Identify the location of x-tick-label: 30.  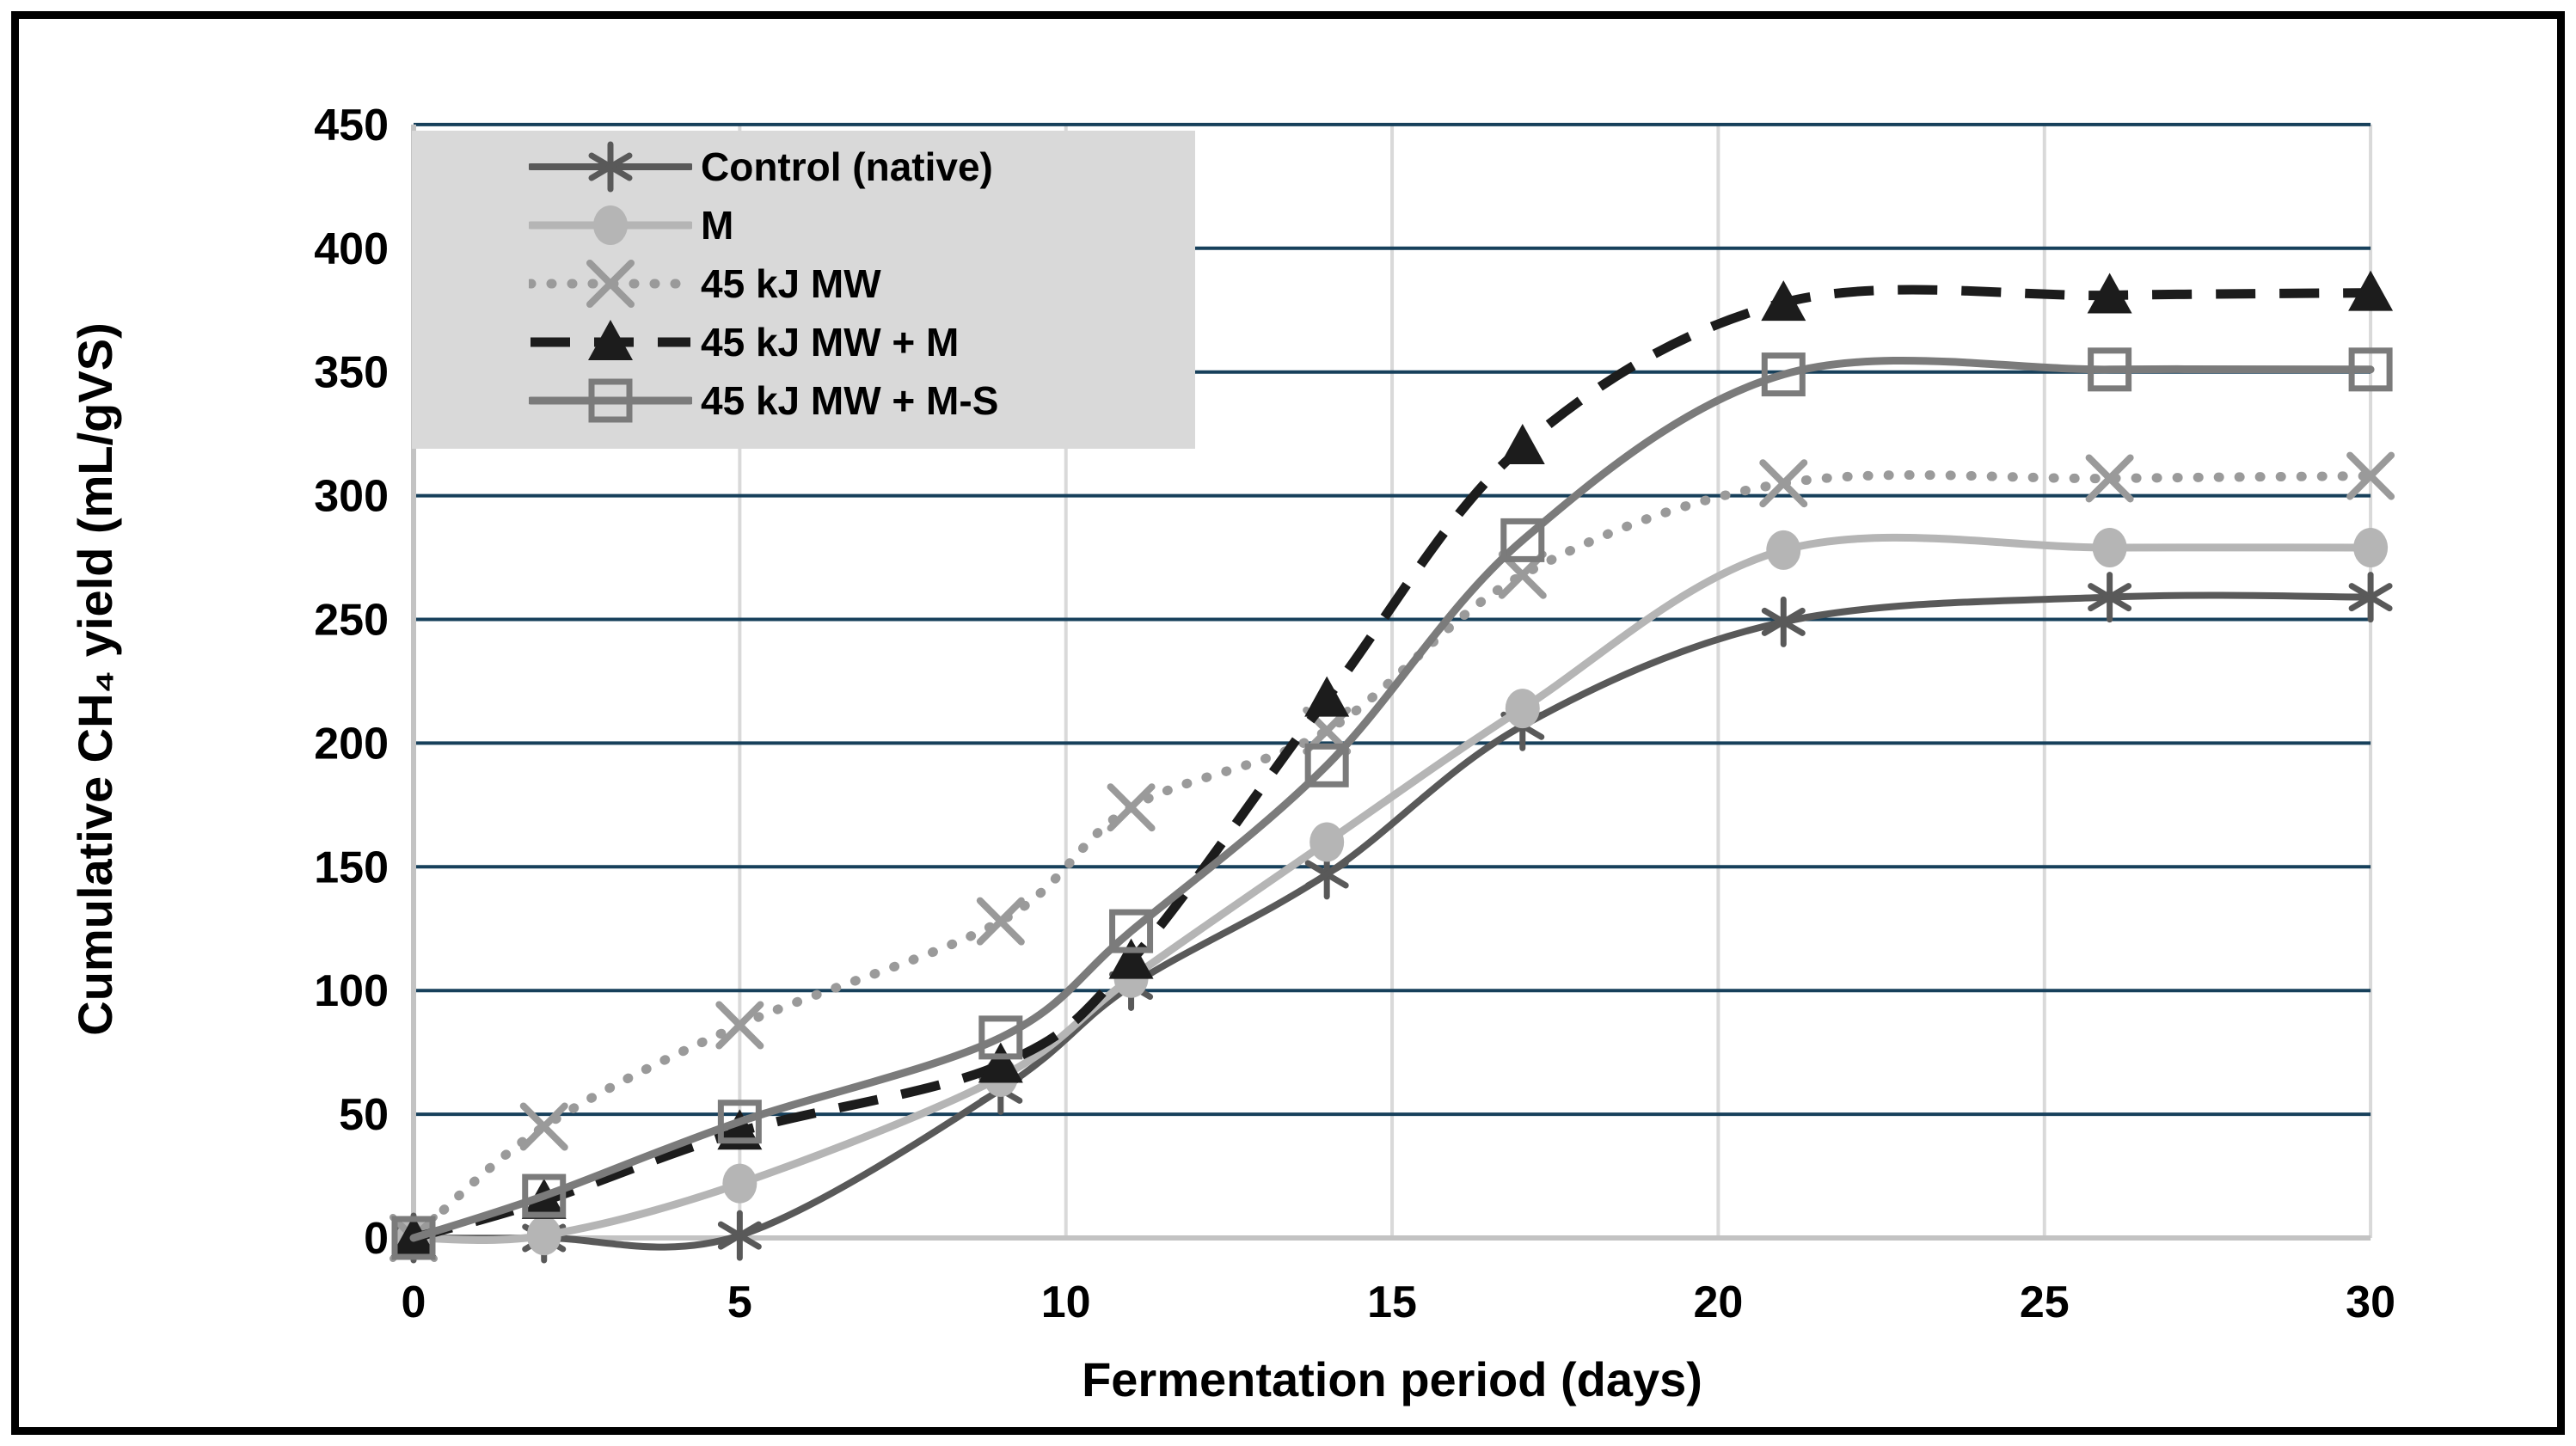
(2370, 1302).